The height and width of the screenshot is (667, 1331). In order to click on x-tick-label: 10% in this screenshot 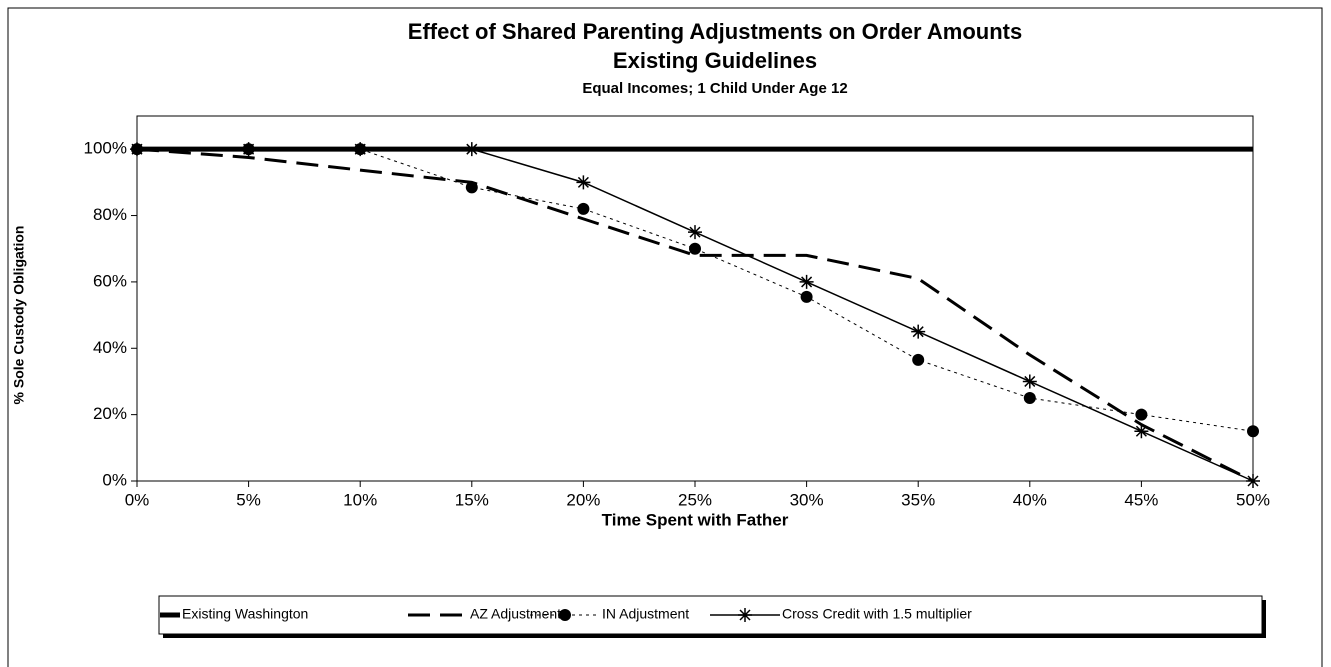, I will do `click(360, 499)`.